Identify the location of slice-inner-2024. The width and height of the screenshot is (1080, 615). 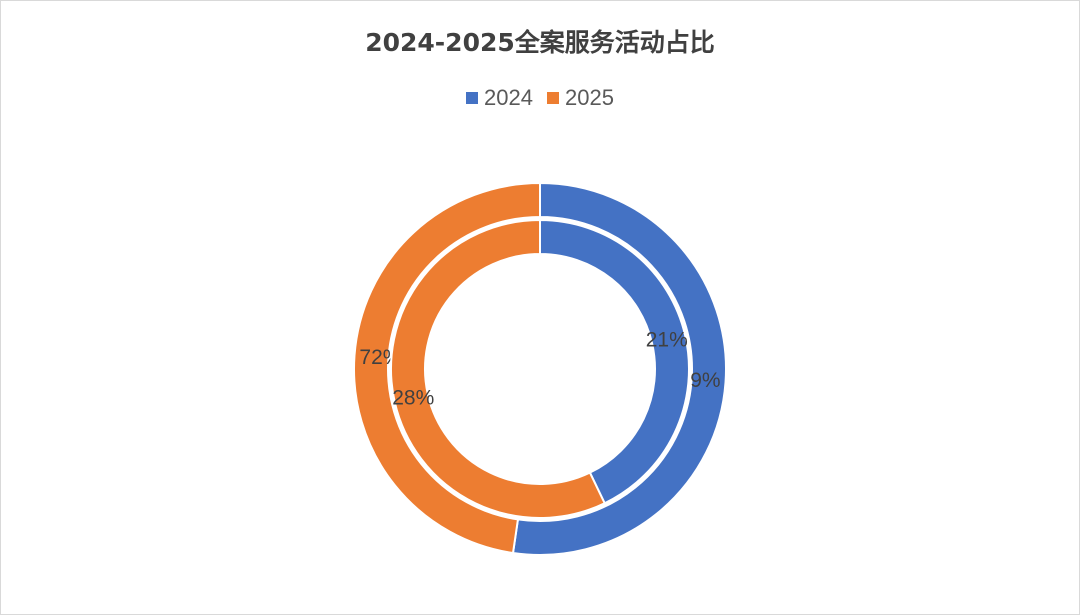
(614, 361).